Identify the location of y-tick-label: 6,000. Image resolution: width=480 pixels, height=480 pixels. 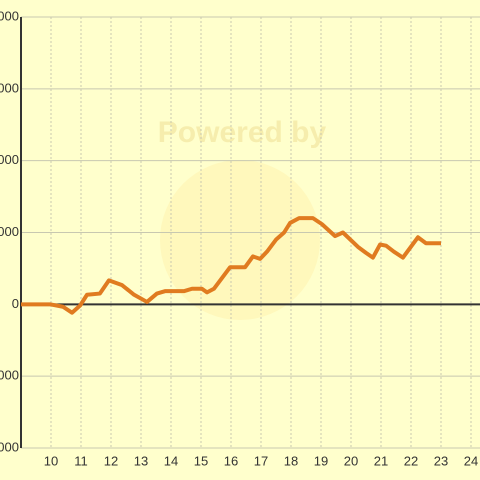
(9, 159).